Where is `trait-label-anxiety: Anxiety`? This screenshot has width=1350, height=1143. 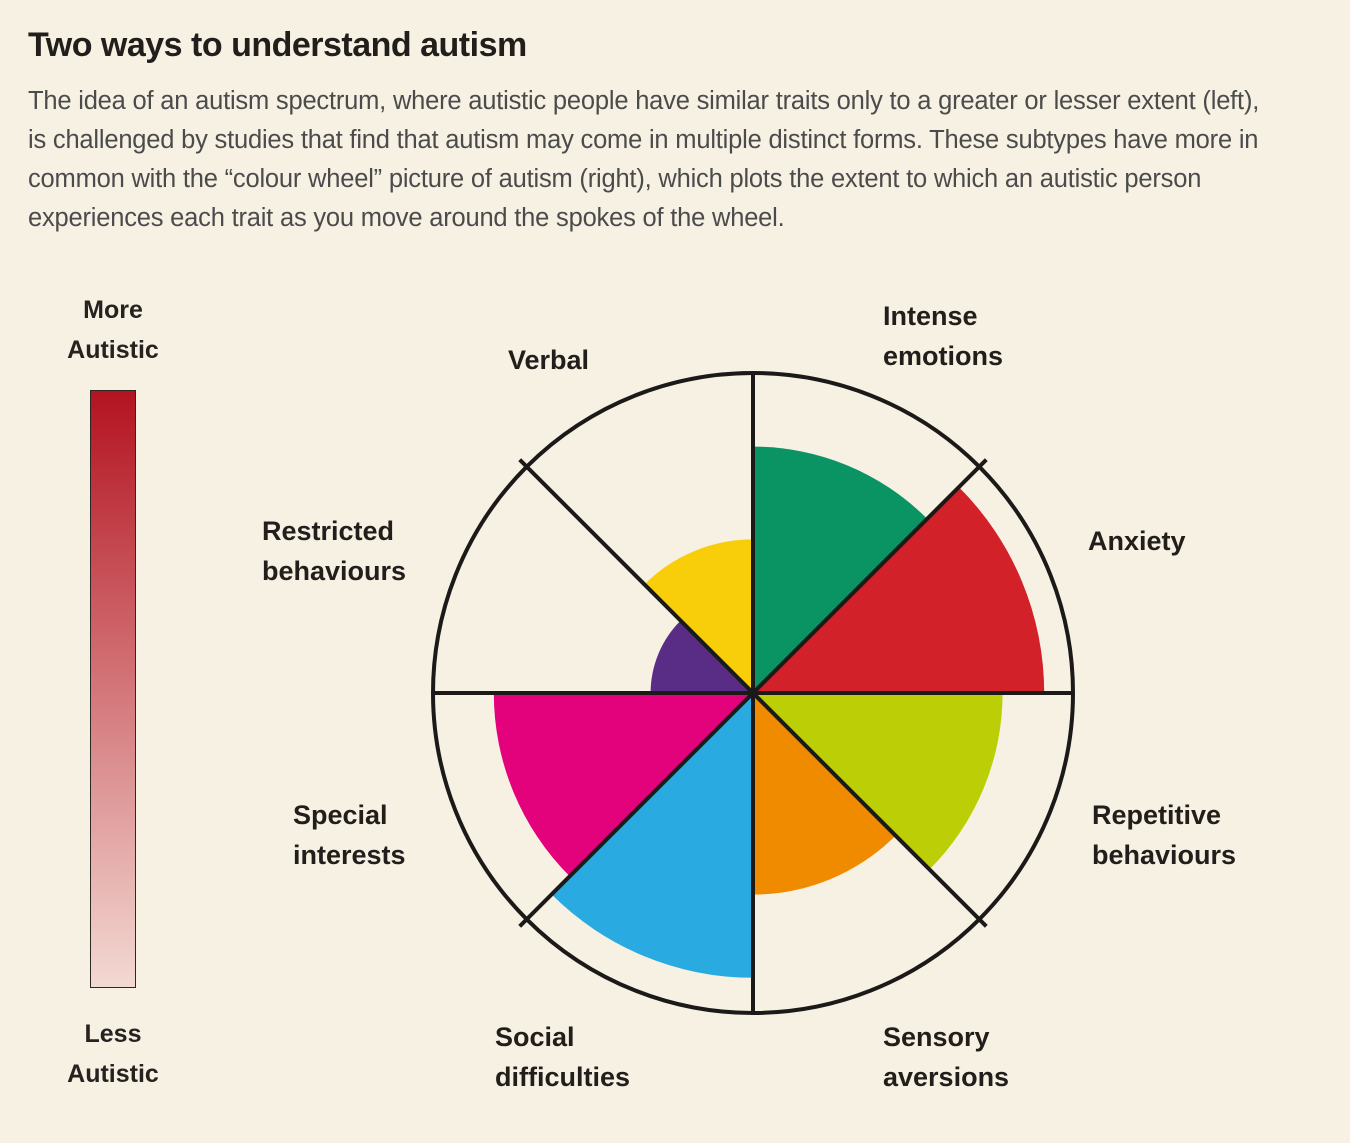
trait-label-anxiety: Anxiety is located at coordinates (1137, 541).